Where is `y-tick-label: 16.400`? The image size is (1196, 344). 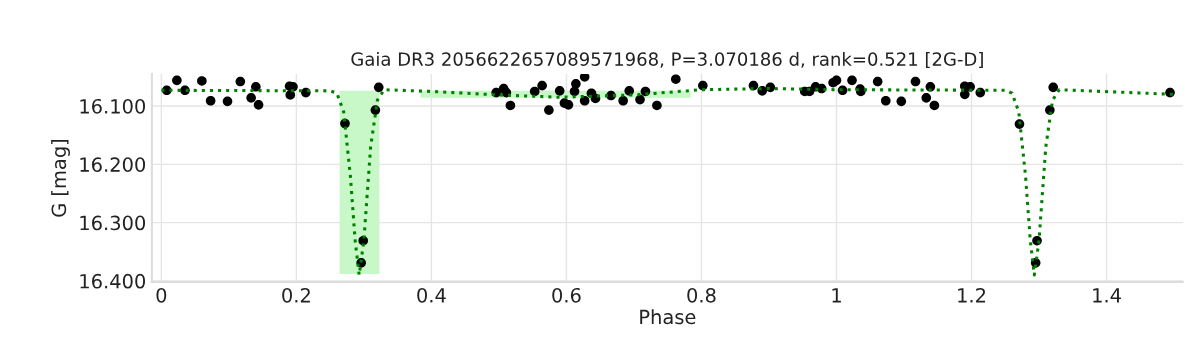
y-tick-label: 16.400 is located at coordinates (113, 281).